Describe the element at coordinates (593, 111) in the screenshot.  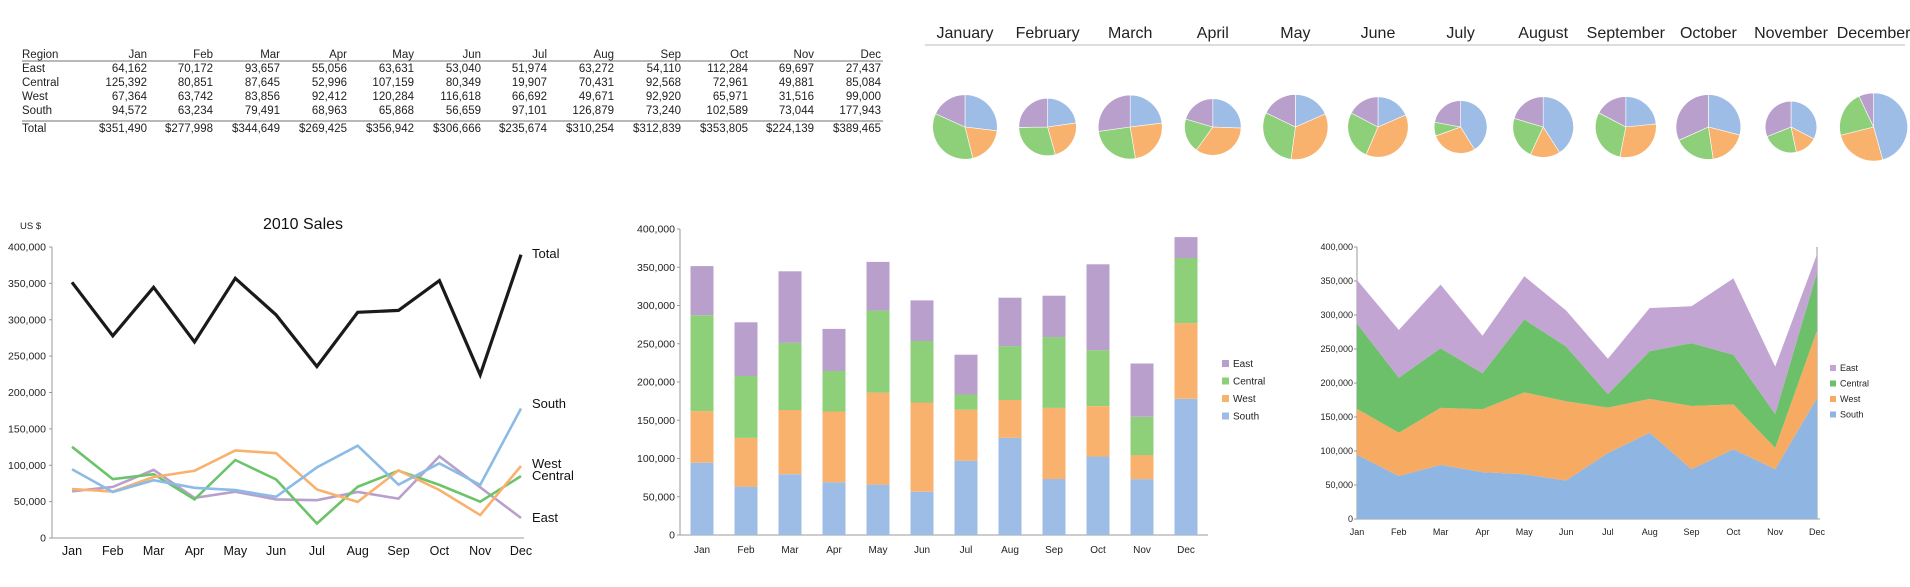
I see `table-cell: 126,879` at that location.